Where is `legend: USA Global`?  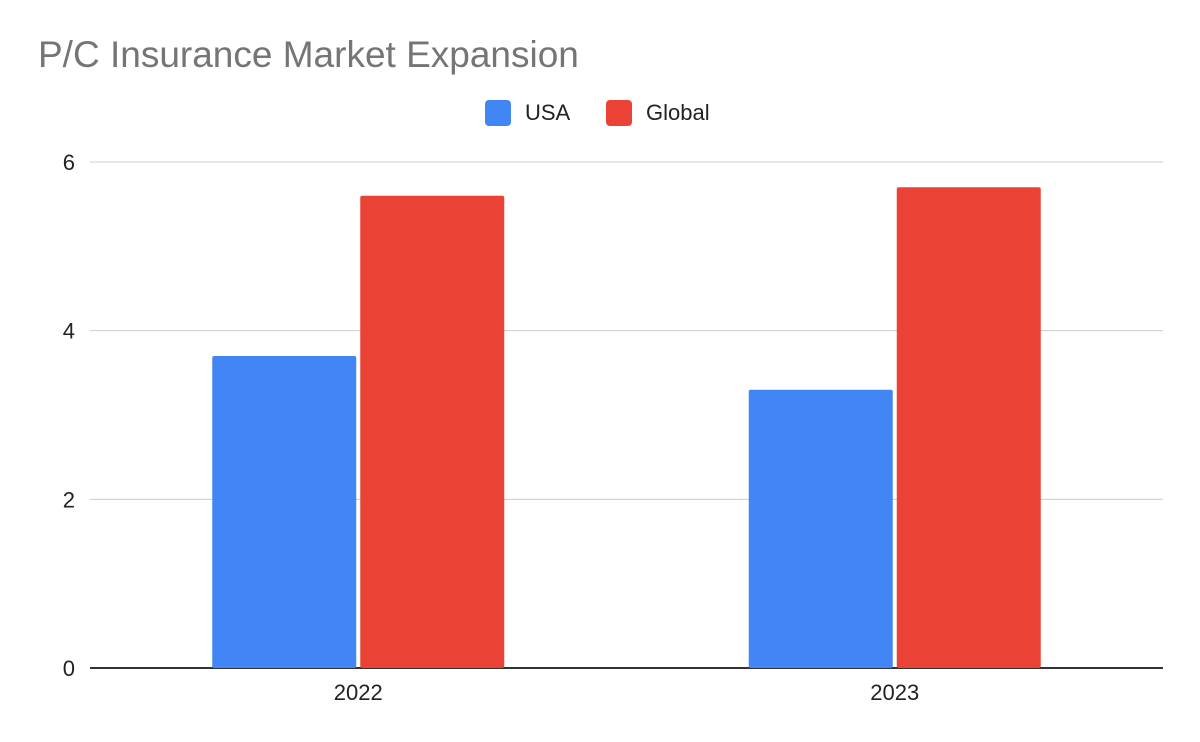 legend: USA Global is located at coordinates (600, 113).